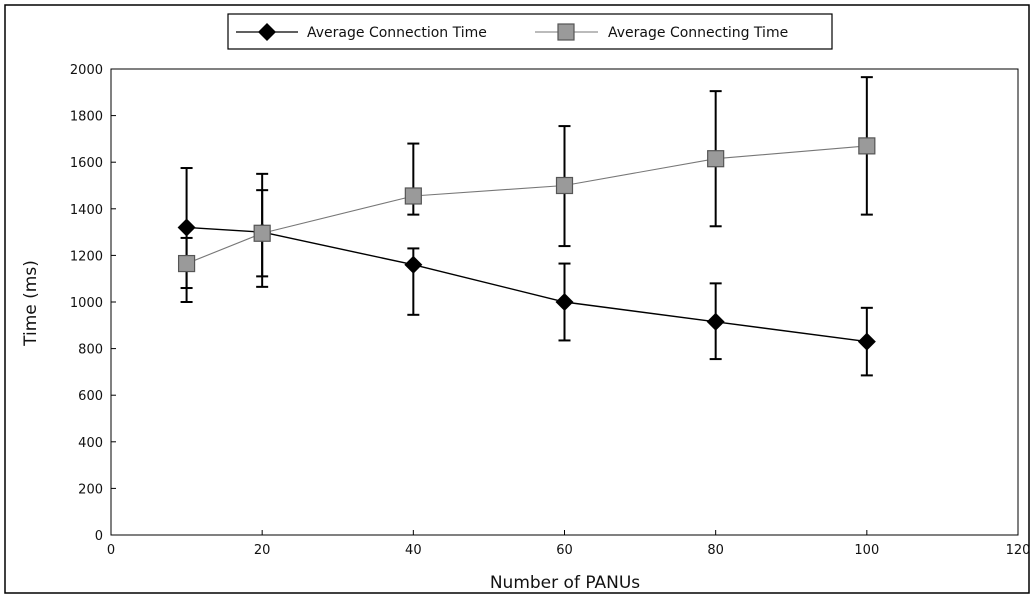 This screenshot has width=1033, height=598. What do you see at coordinates (86, 303) in the screenshot?
I see `y-tick-label: 1000` at bounding box center [86, 303].